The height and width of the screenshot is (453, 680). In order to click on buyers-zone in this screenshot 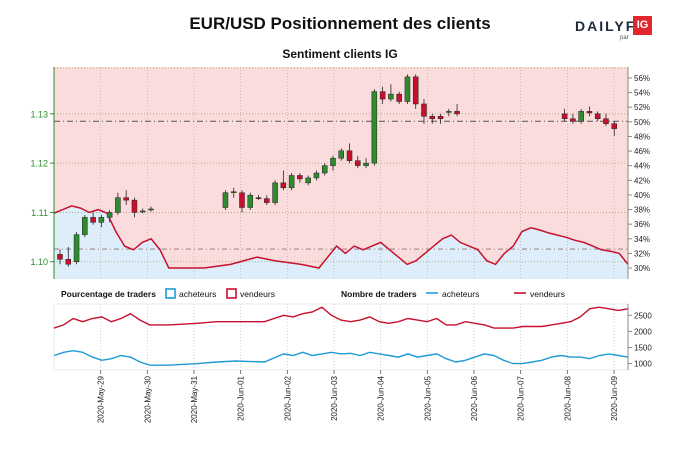, I will do `click(341, 242)`.